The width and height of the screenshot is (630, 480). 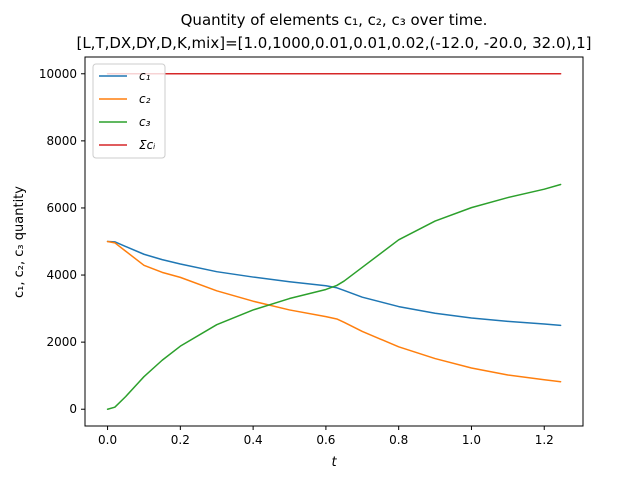 What do you see at coordinates (58, 74) in the screenshot?
I see `y-tick-label: 10000` at bounding box center [58, 74].